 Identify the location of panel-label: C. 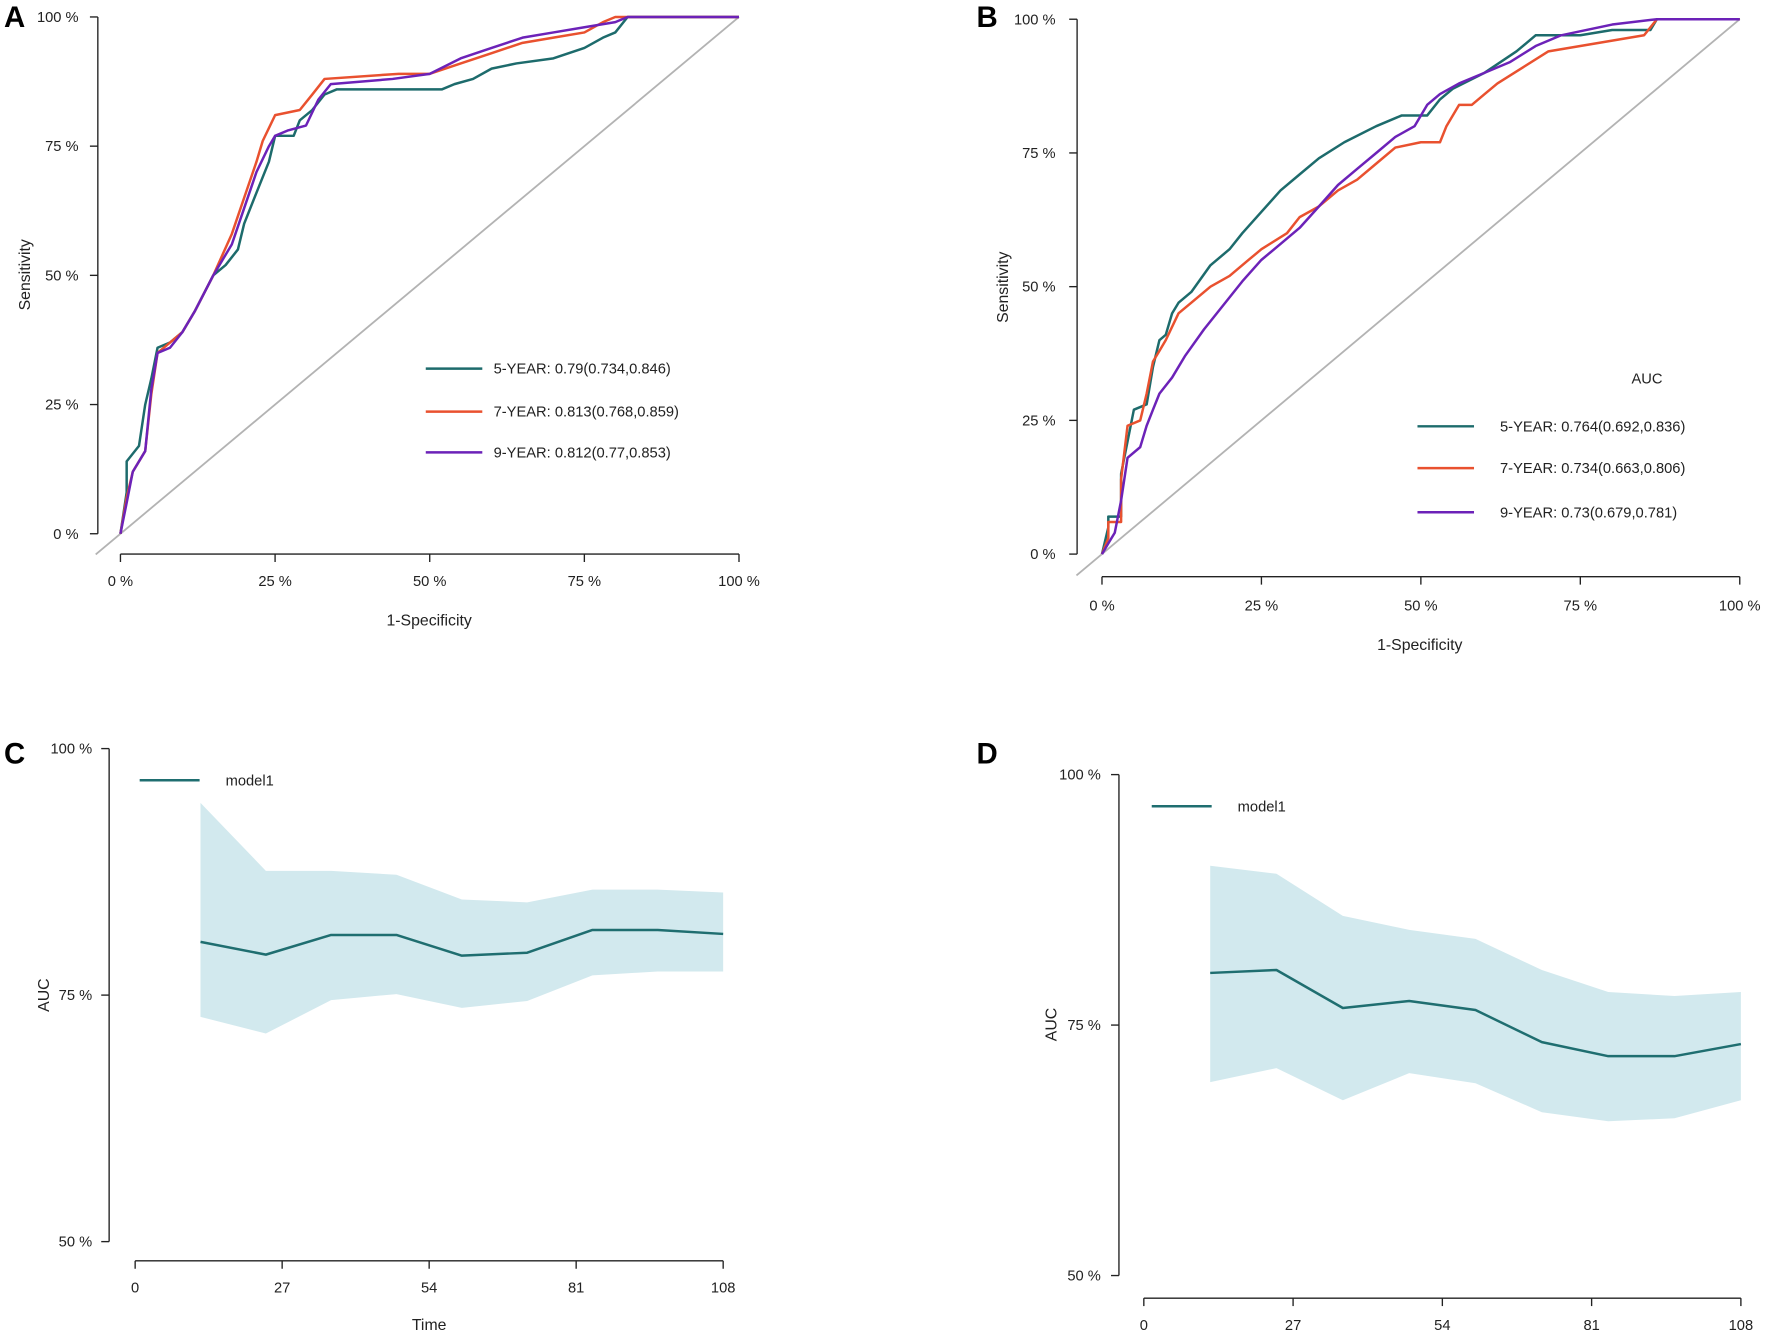
(14, 753).